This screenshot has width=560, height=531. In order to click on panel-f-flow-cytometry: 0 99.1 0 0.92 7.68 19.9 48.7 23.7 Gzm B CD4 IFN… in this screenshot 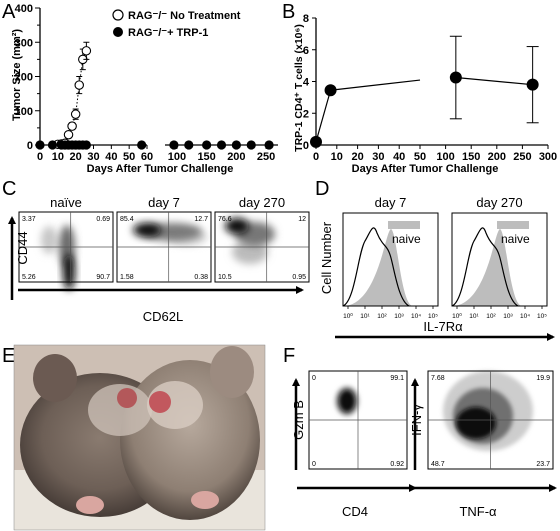, I will do `click(424, 444)`.